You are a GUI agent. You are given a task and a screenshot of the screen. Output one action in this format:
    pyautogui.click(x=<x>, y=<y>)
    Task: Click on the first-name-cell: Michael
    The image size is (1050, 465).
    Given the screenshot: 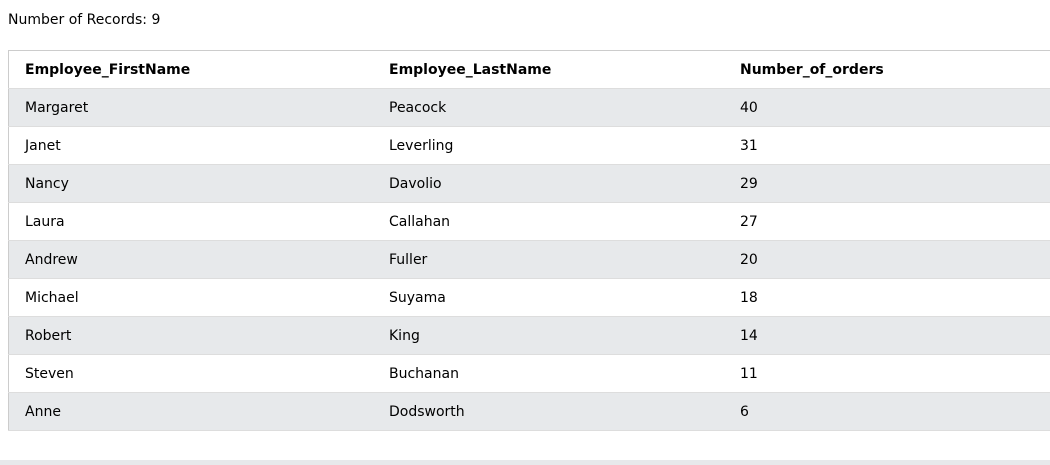 What is the action you would take?
    pyautogui.click(x=190, y=297)
    